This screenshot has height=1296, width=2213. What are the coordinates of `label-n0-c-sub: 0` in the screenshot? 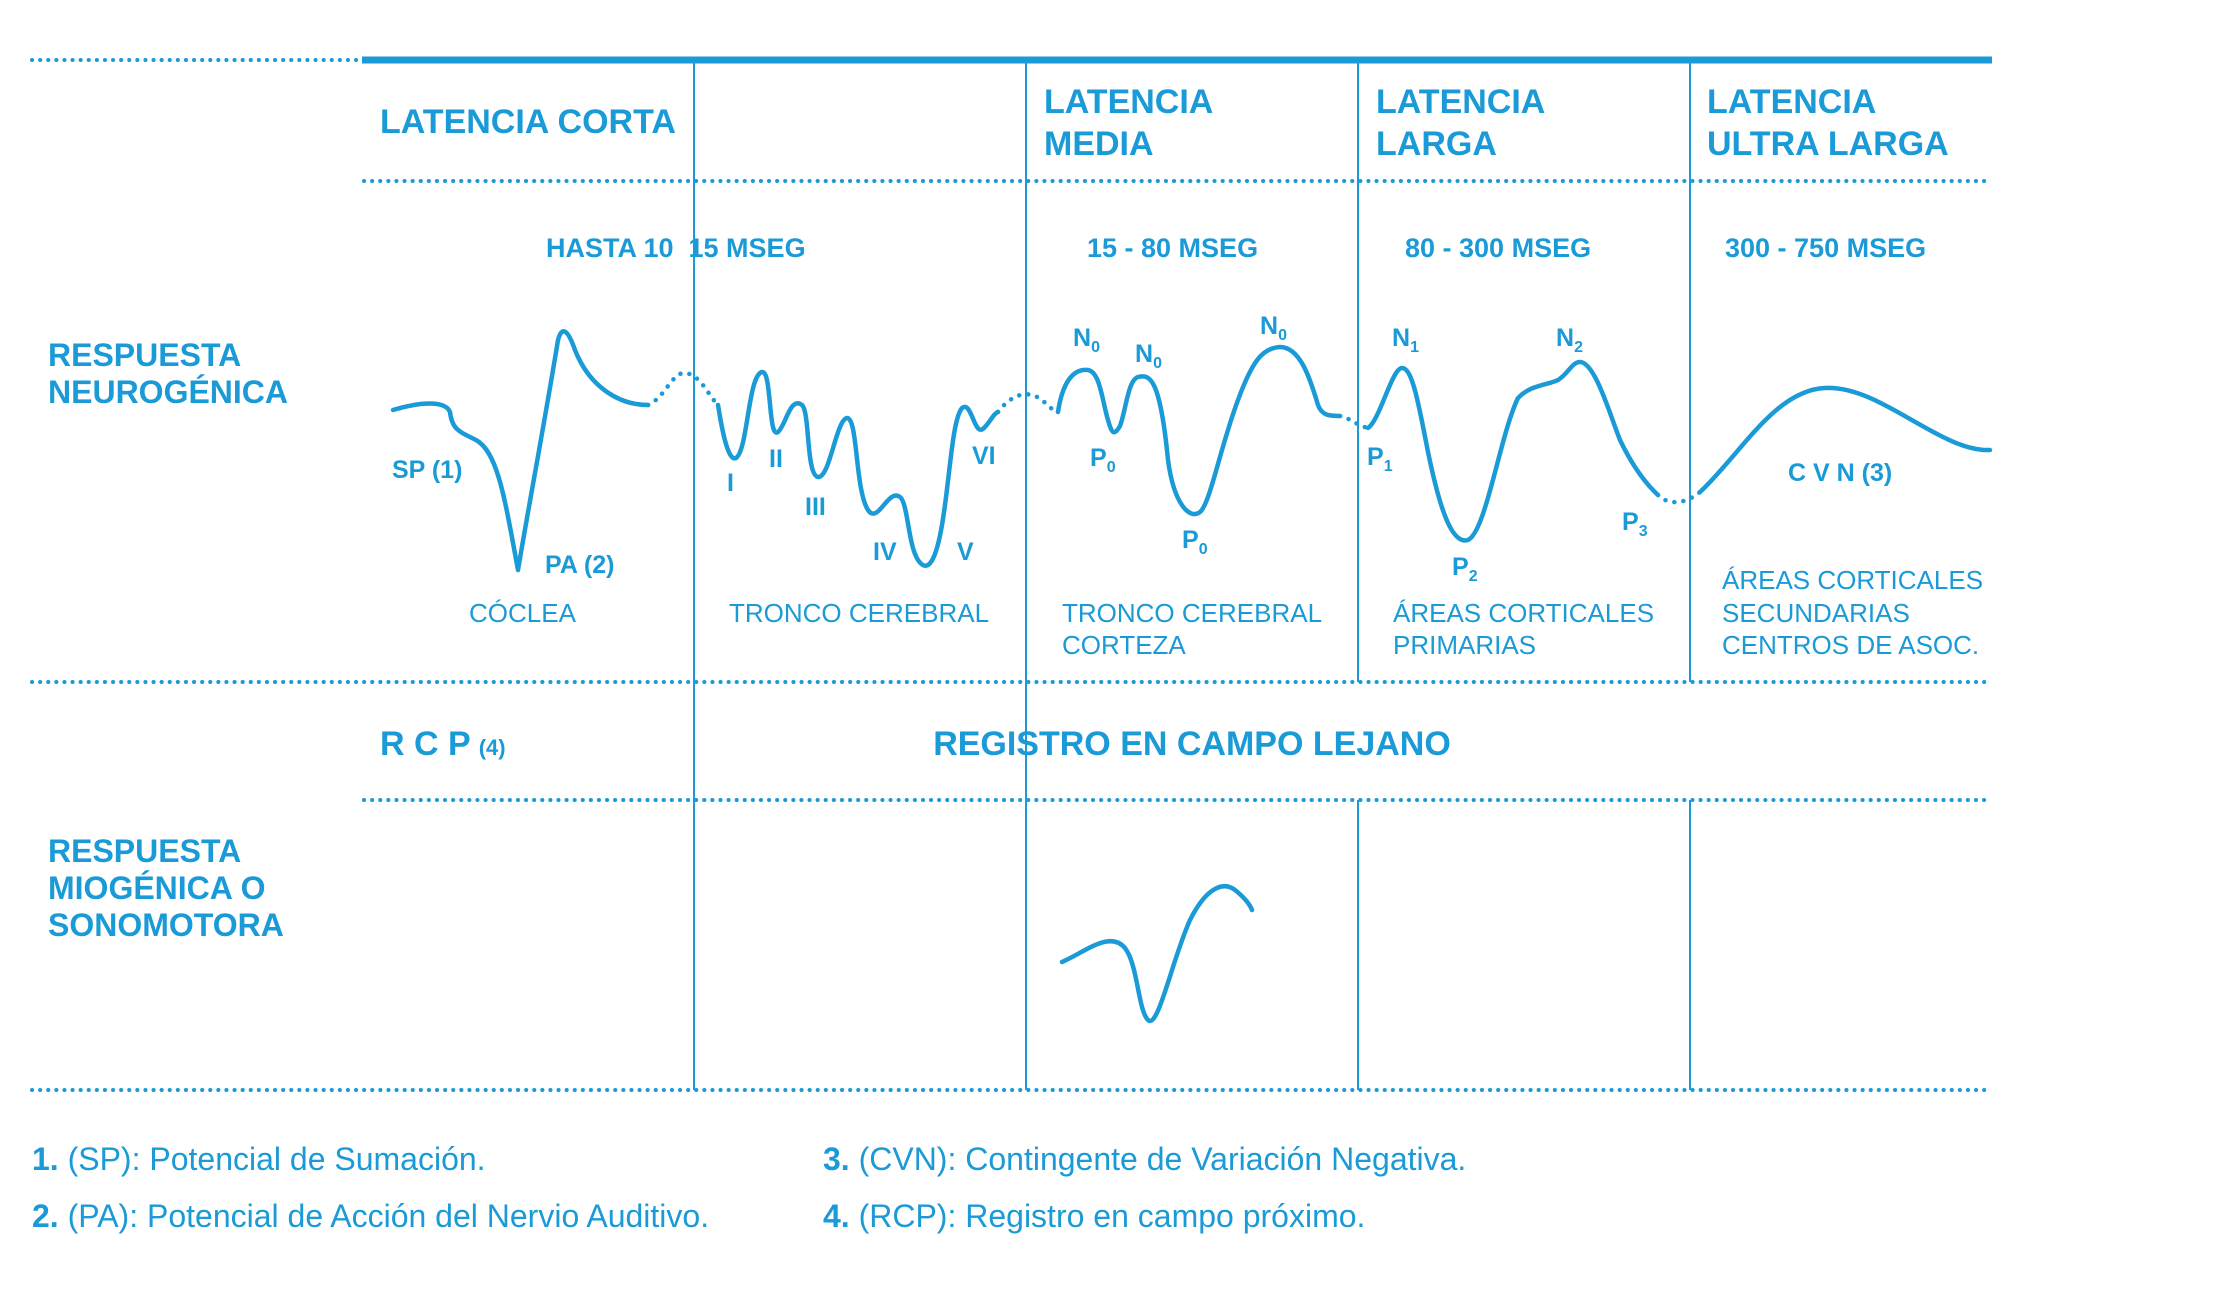 It's located at (1282, 335).